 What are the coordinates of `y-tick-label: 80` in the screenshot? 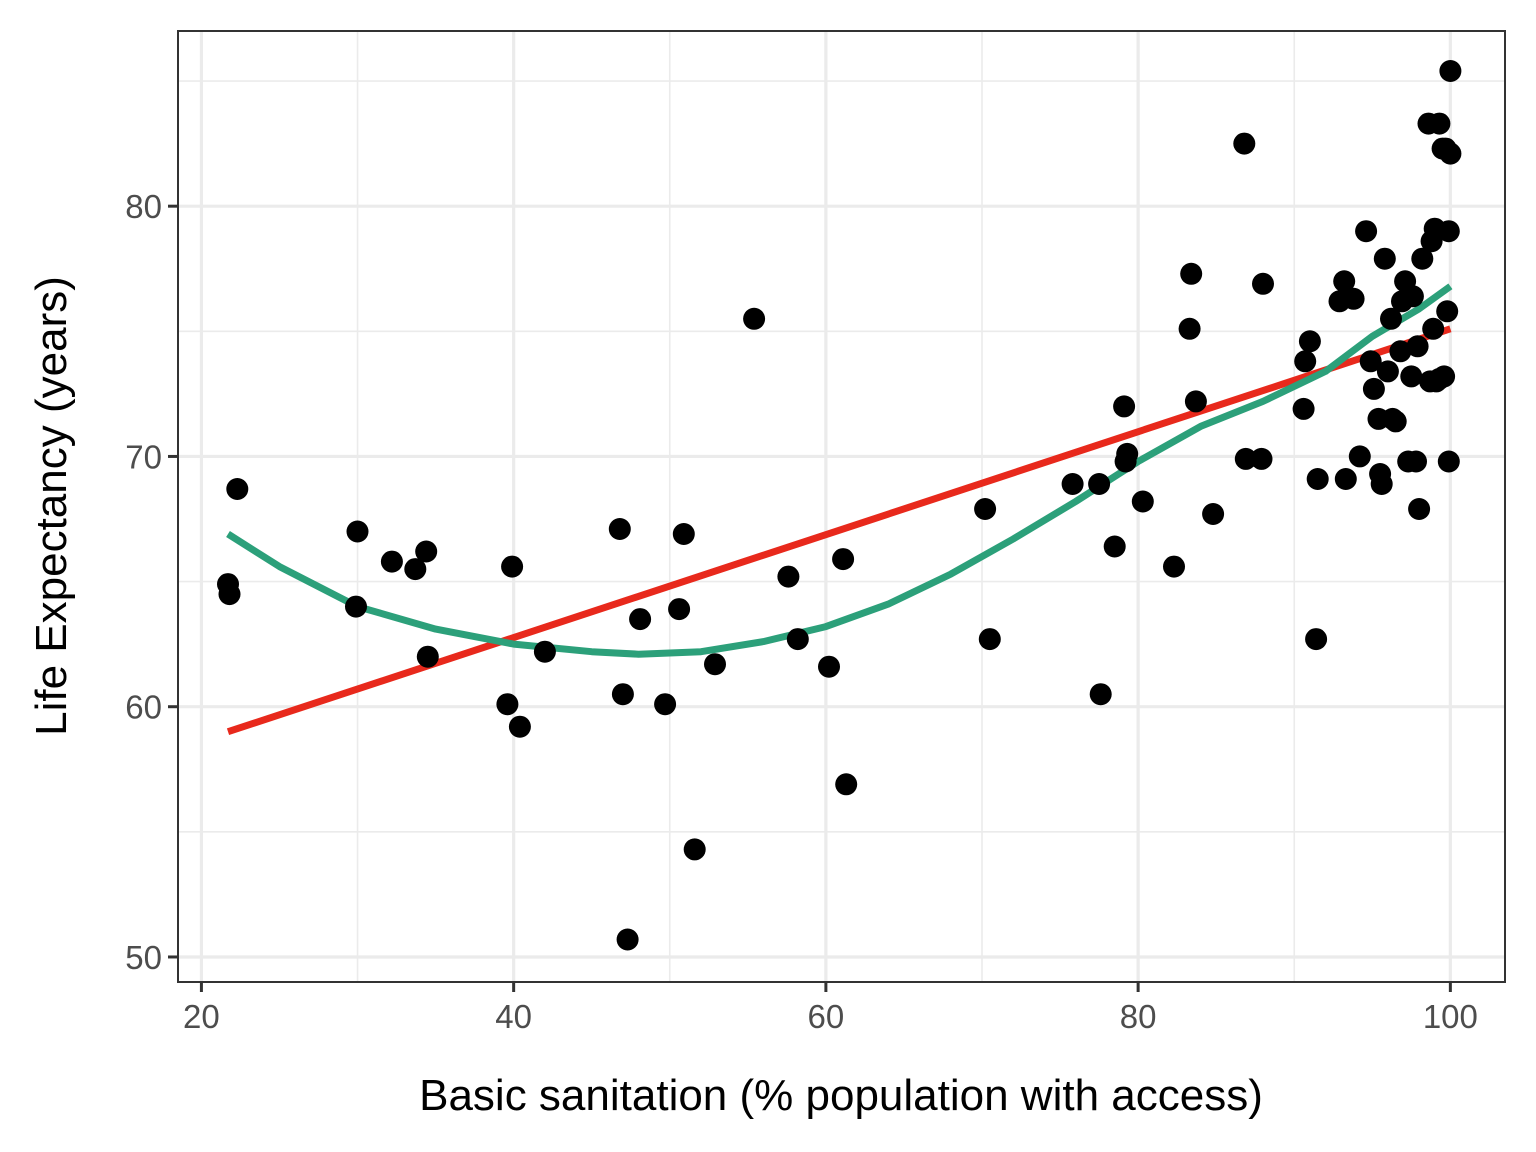 It's located at (143, 206).